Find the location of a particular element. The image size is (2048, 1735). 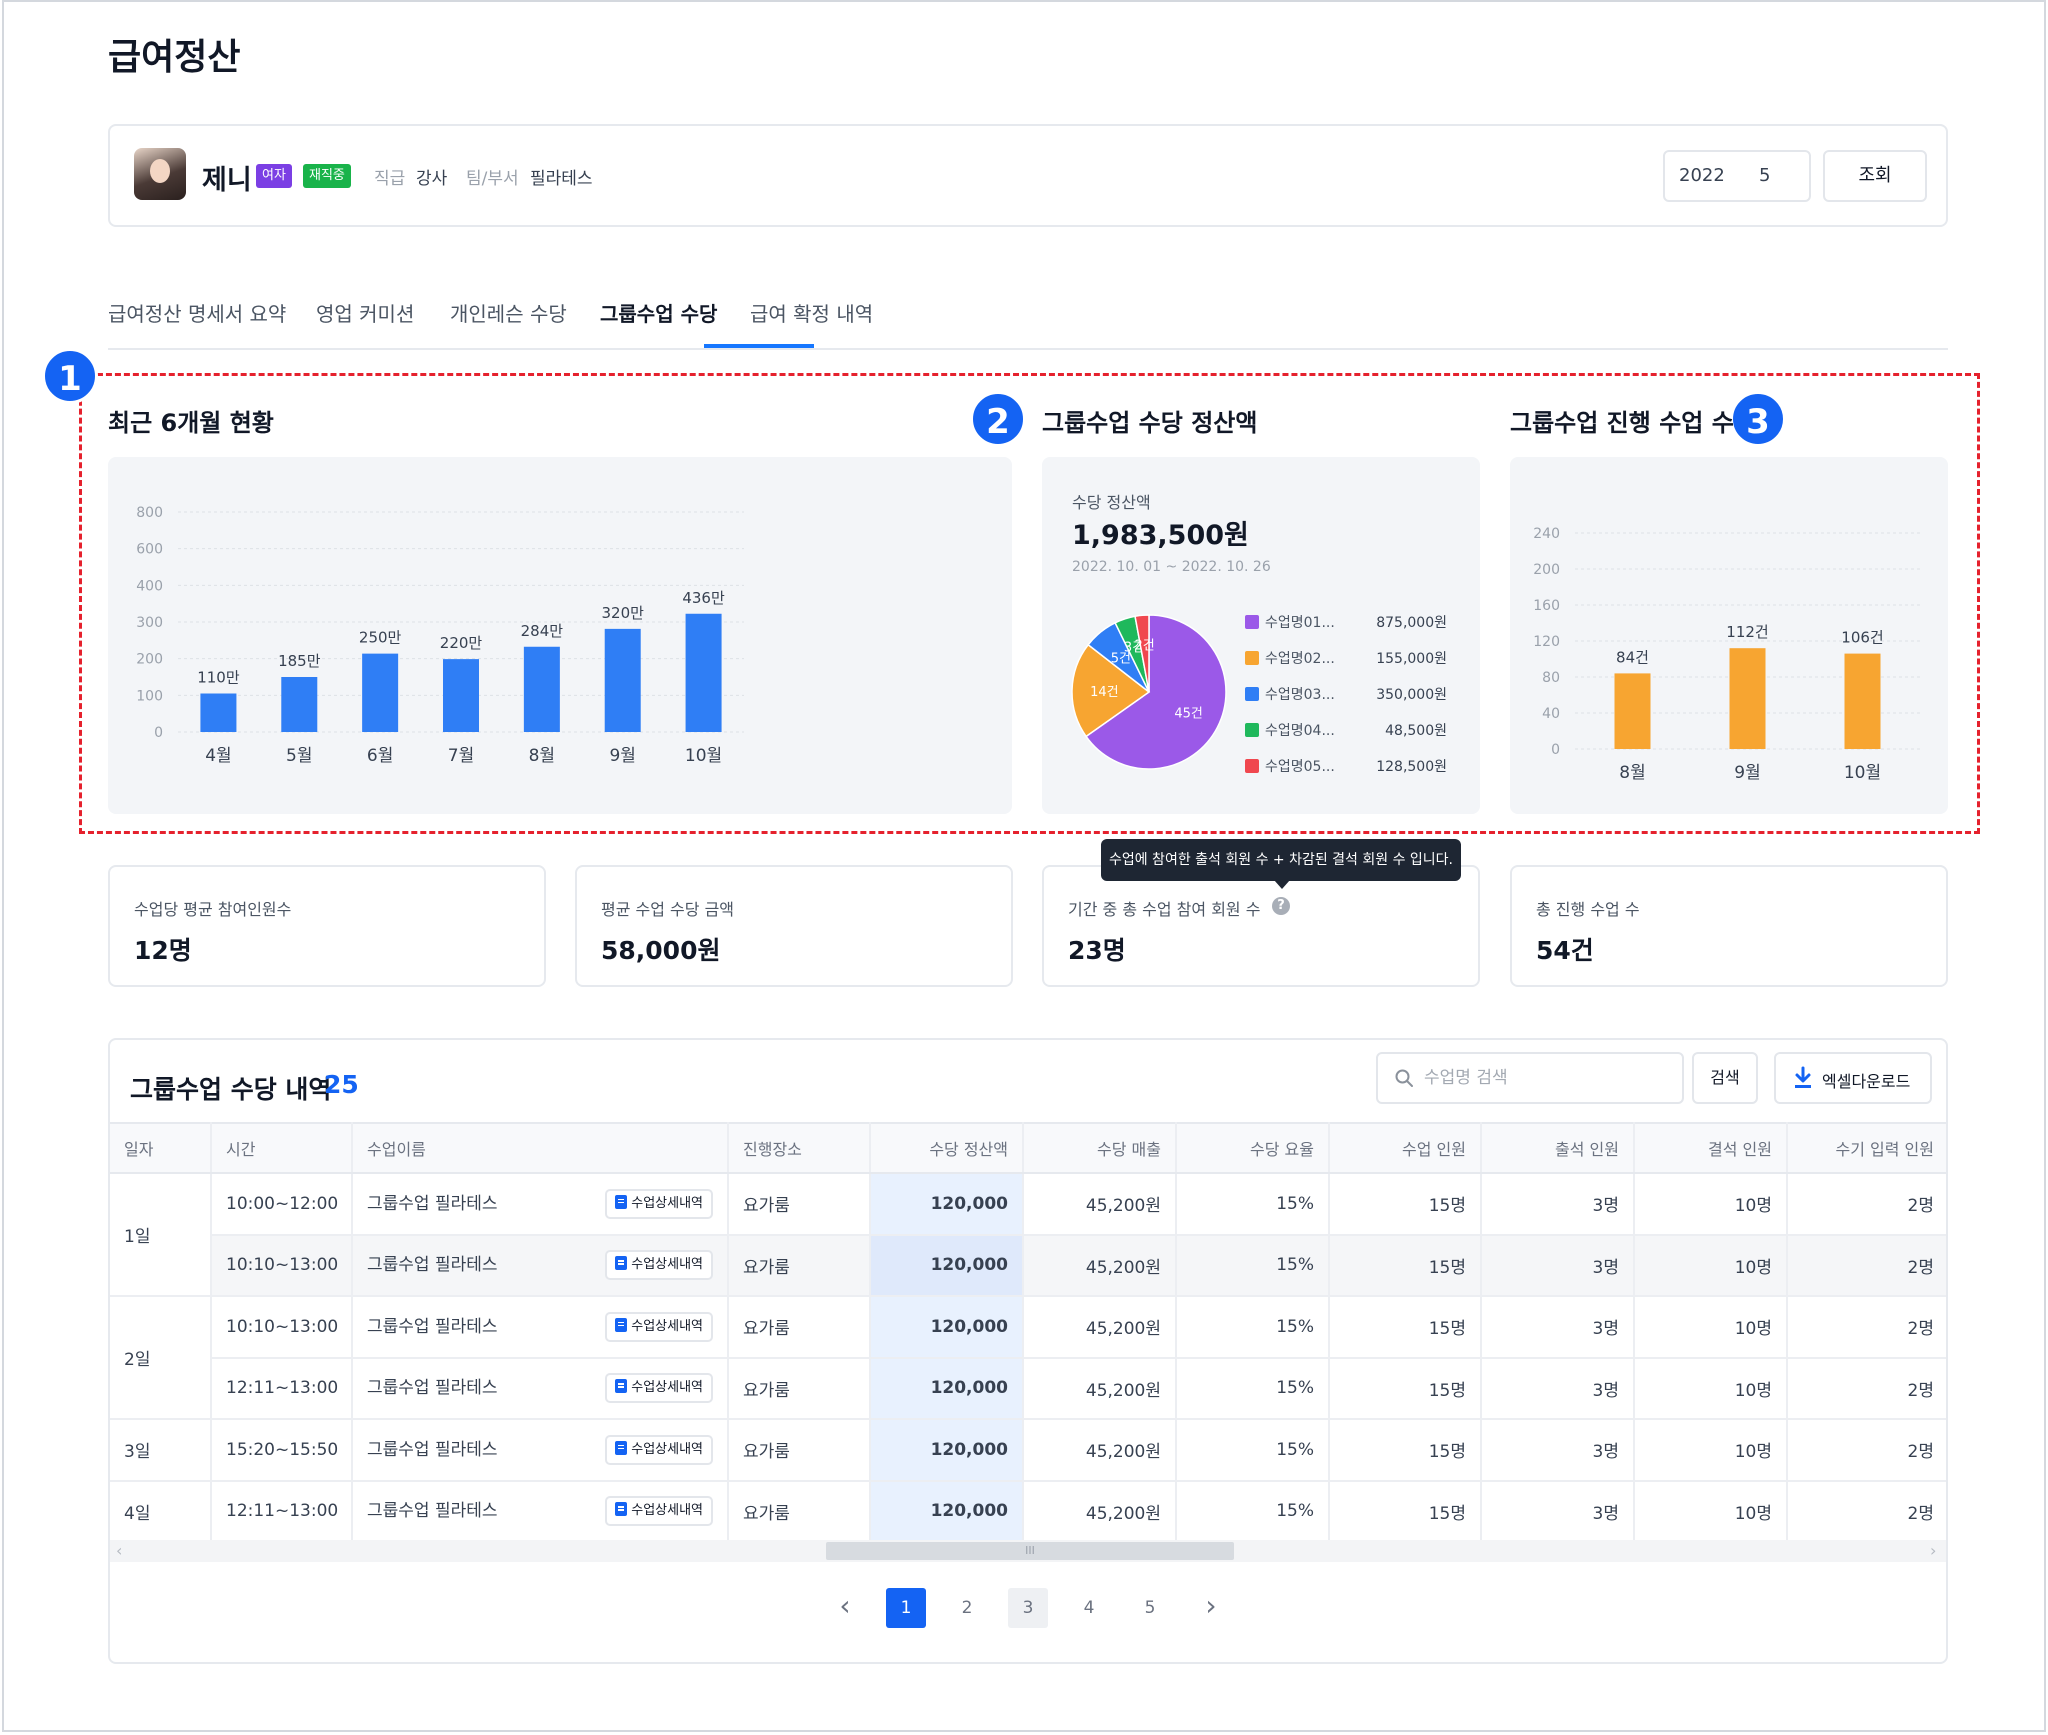

y-tick-label: 0 is located at coordinates (1555, 750).